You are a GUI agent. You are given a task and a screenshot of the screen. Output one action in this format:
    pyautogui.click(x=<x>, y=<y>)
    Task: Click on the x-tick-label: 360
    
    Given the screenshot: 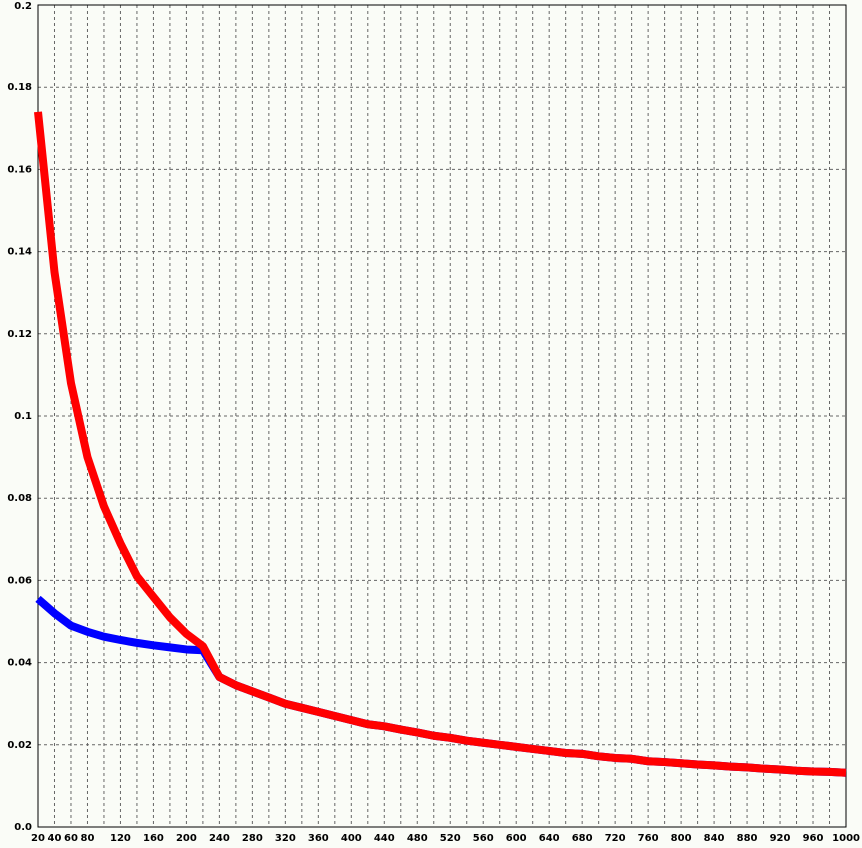 What is the action you would take?
    pyautogui.click(x=318, y=838)
    